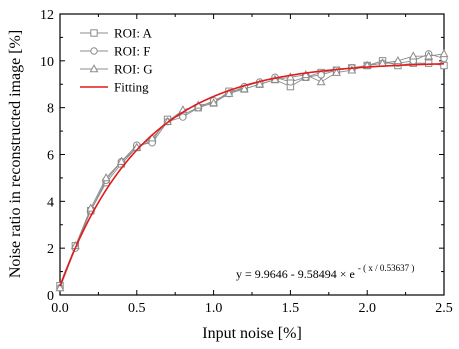 This screenshot has width=459, height=349. What do you see at coordinates (47, 15) in the screenshot?
I see `y-tick-label: 12` at bounding box center [47, 15].